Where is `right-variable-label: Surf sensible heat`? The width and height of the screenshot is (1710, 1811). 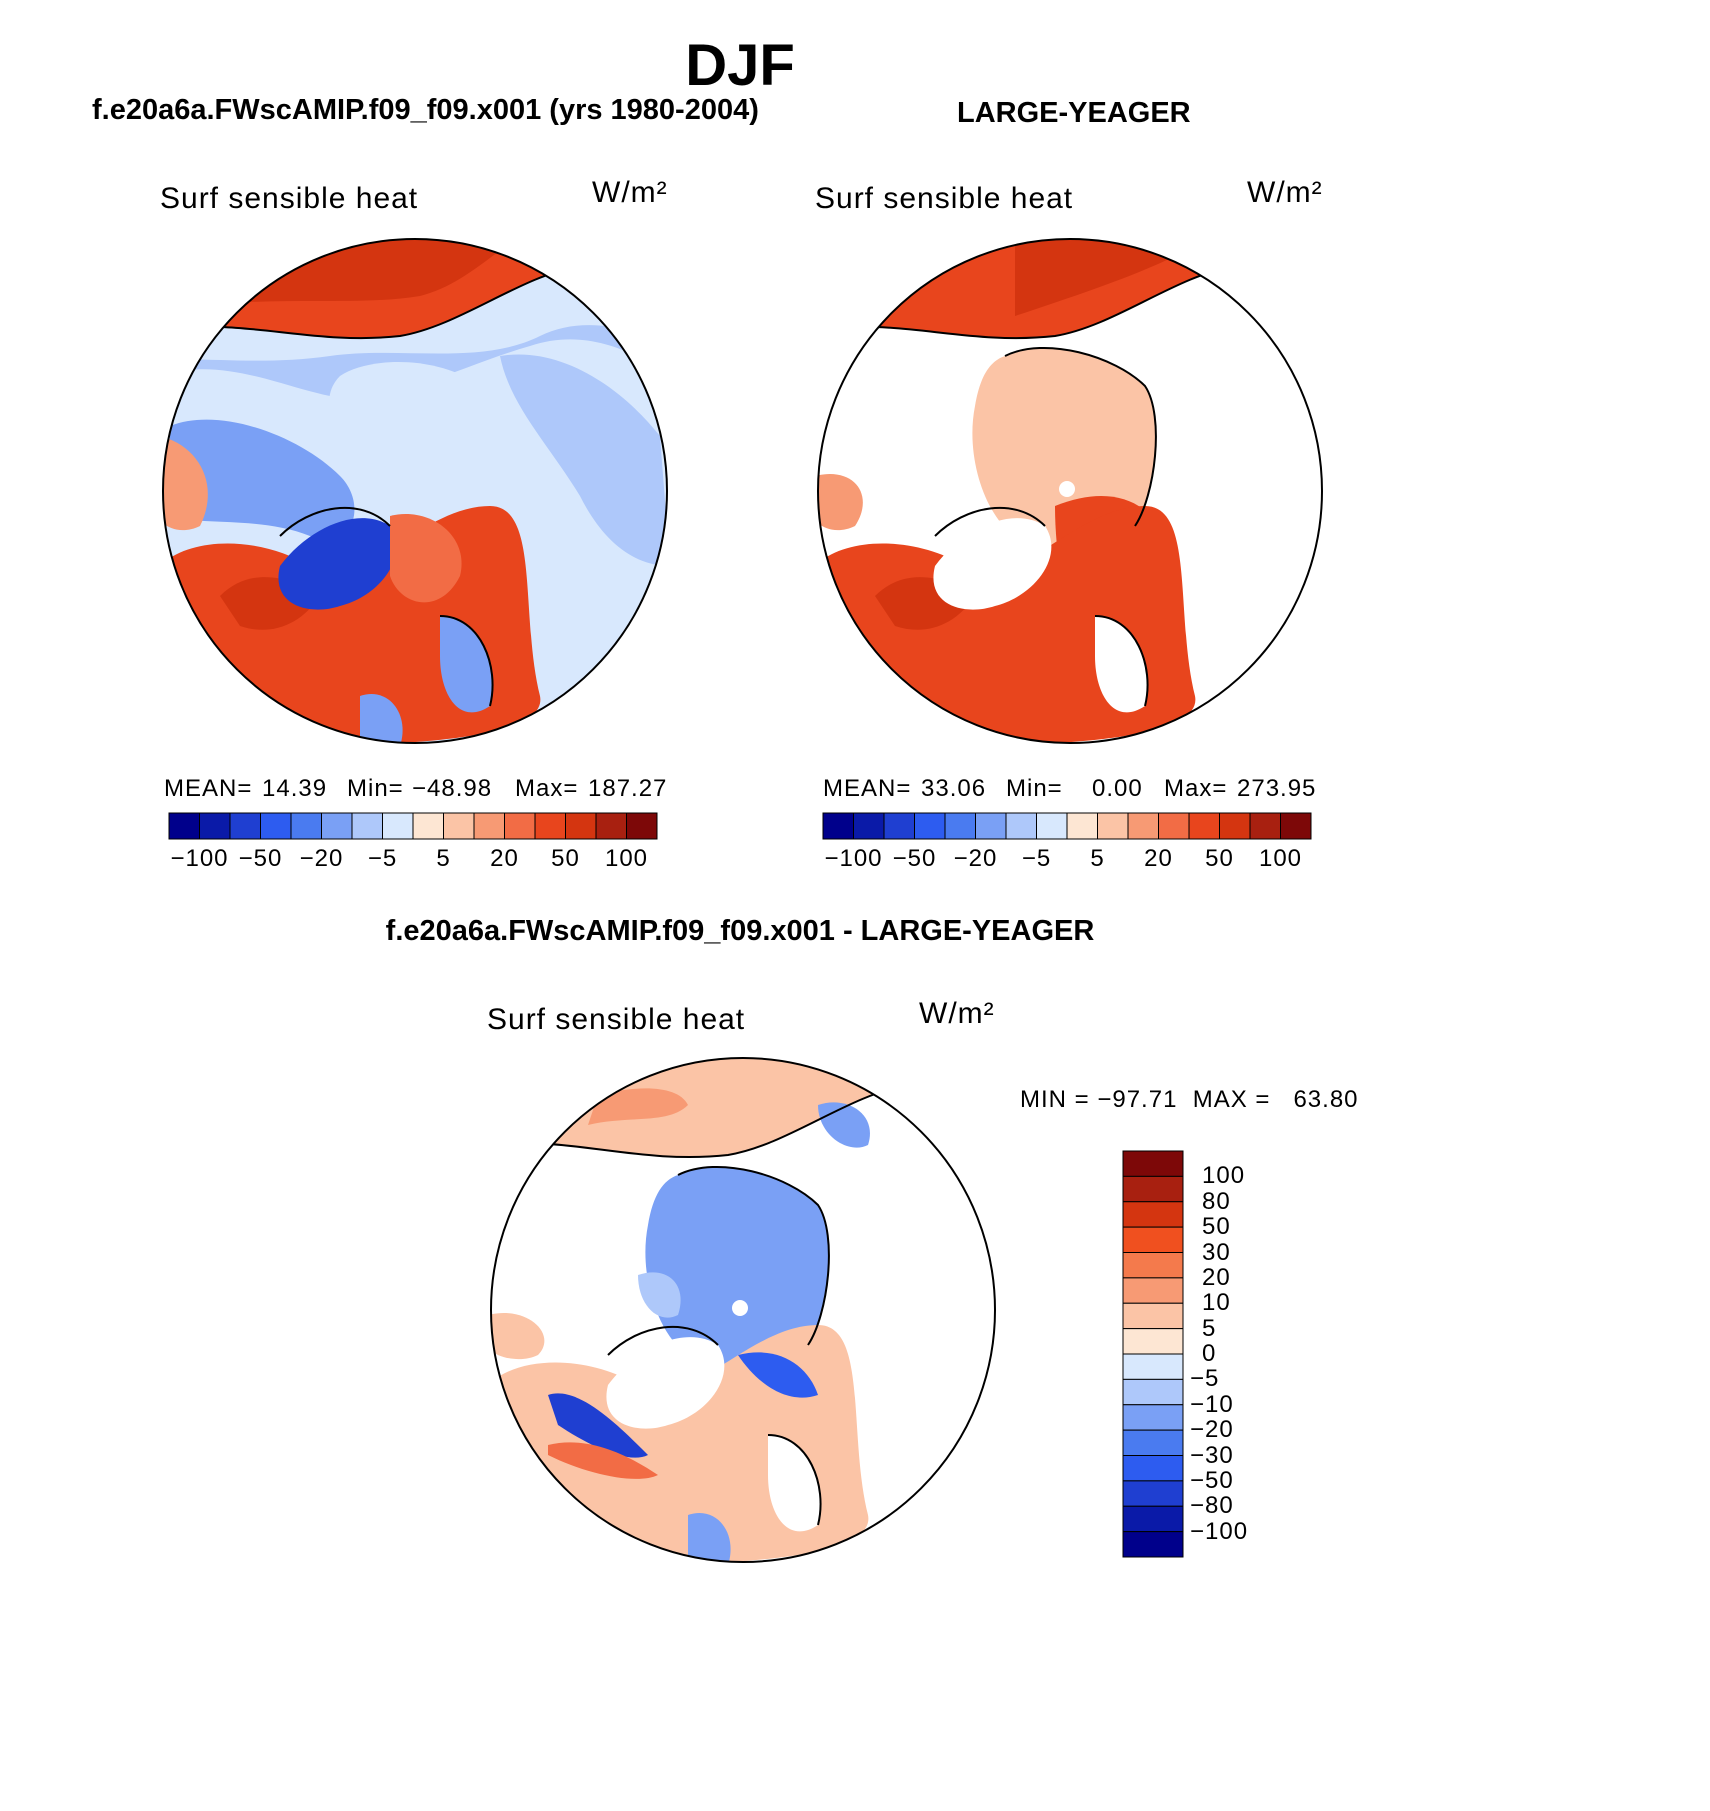 right-variable-label: Surf sensible heat is located at coordinates (944, 198).